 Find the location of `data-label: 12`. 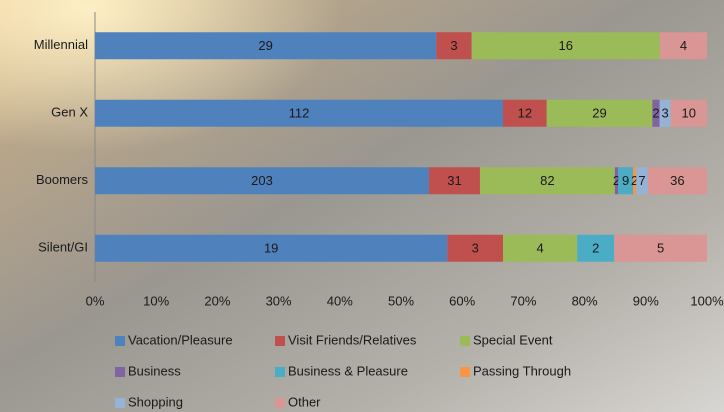

data-label: 12 is located at coordinates (525, 113).